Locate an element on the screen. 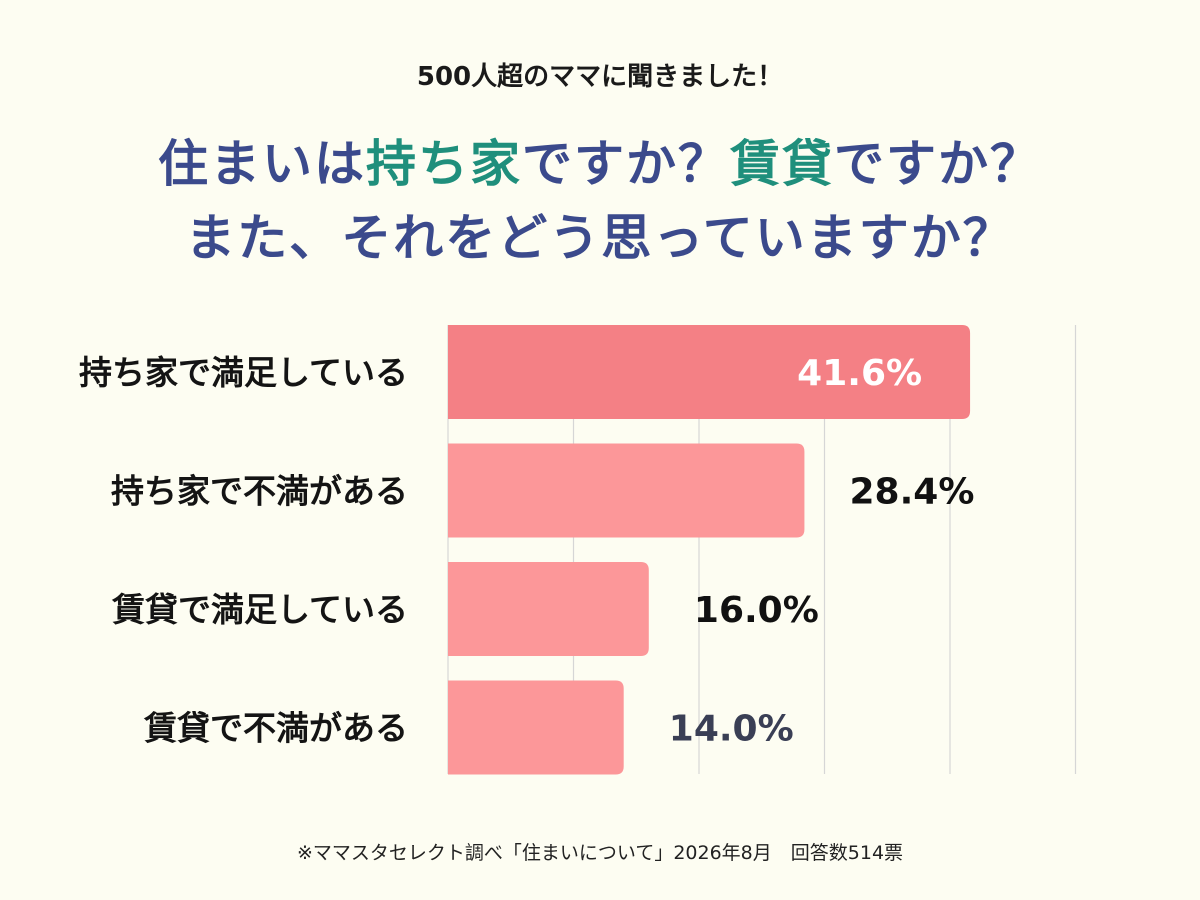 The width and height of the screenshot is (1200, 900). category-label-1: 持ち家で満足している is located at coordinates (243, 372).